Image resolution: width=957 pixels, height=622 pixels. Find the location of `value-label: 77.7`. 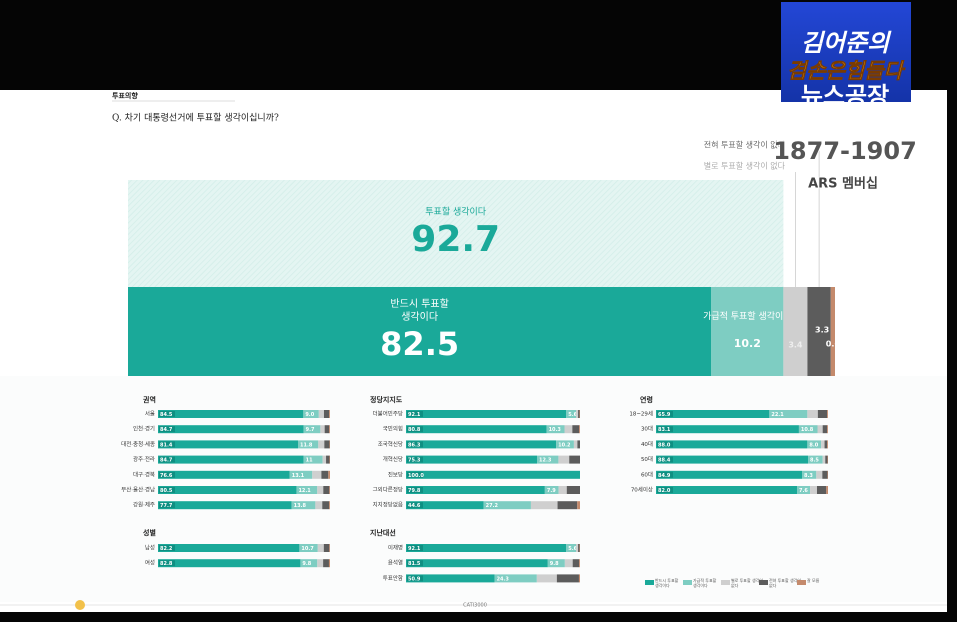

value-label: 77.7 is located at coordinates (166, 506).